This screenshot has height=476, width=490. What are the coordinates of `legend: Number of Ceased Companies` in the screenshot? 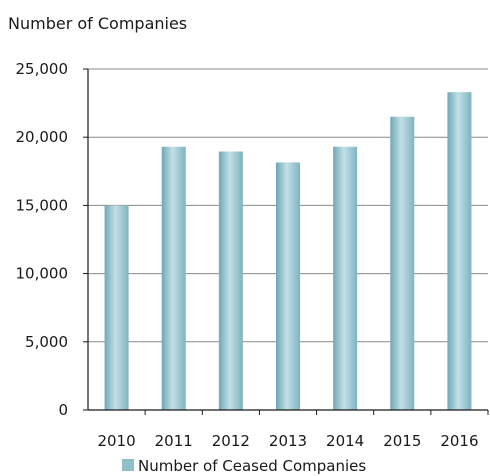 It's located at (244, 466).